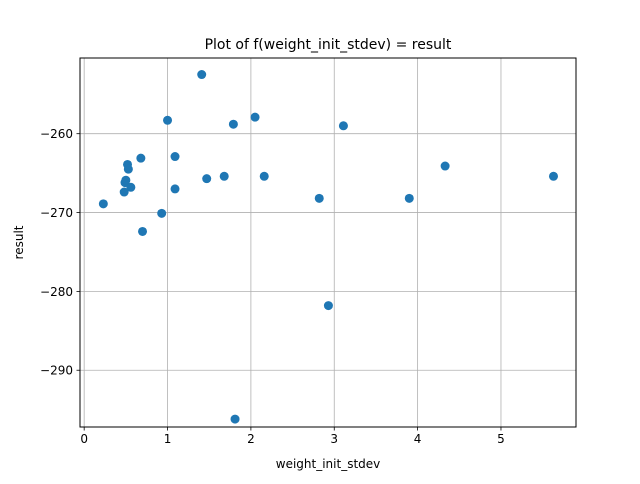  I want to click on x-tick-label: 5, so click(501, 439).